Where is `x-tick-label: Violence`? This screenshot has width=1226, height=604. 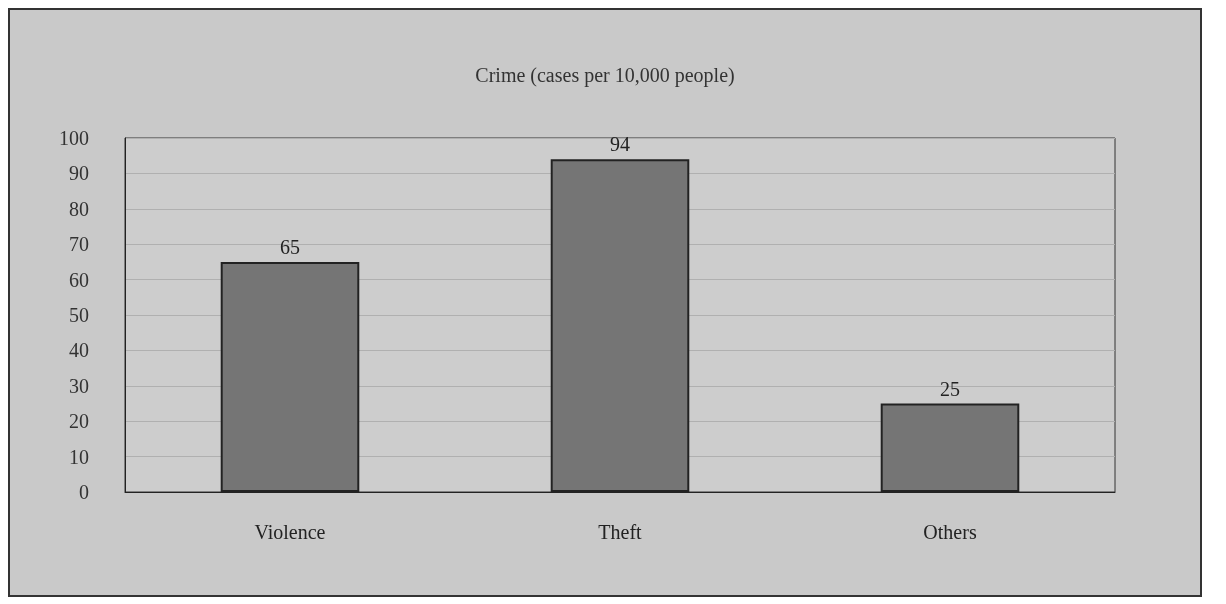
x-tick-label: Violence is located at coordinates (290, 532).